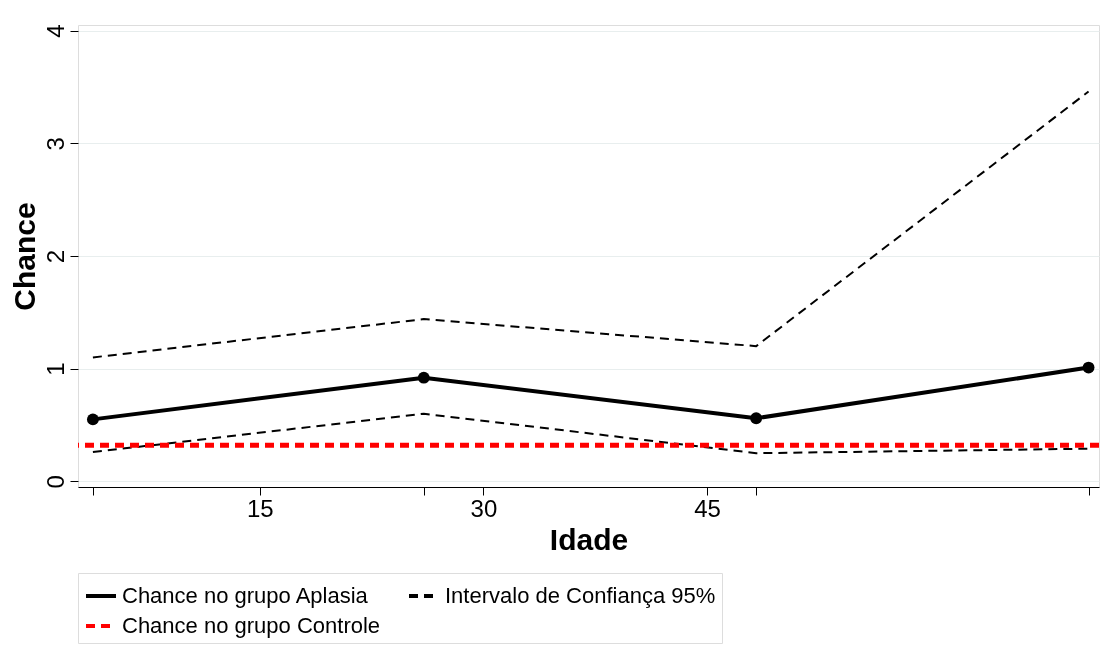 This screenshot has height=649, width=1112. I want to click on legend-label: Chance no grupo Aplasia, so click(245, 595).